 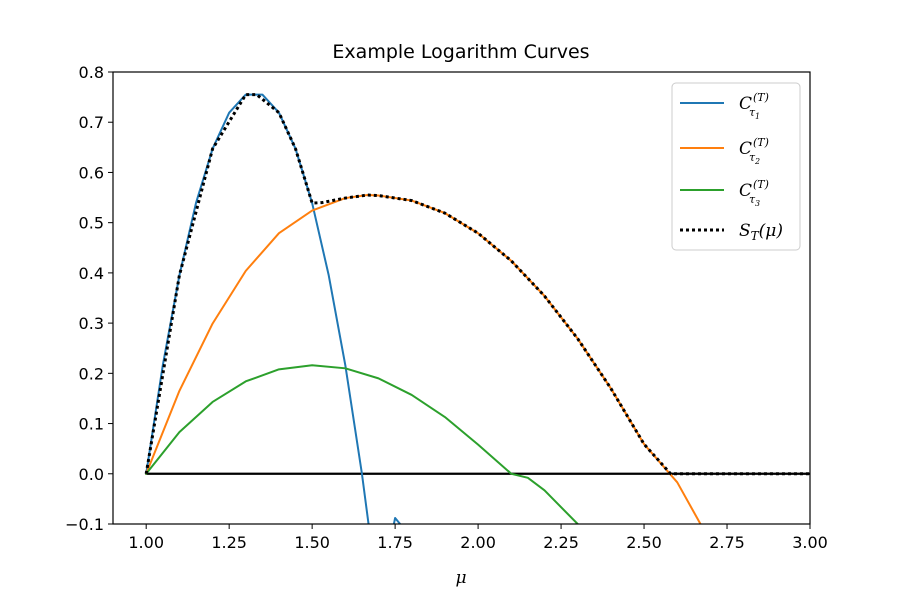 I want to click on x-tick-label: 1.00, so click(x=146, y=542).